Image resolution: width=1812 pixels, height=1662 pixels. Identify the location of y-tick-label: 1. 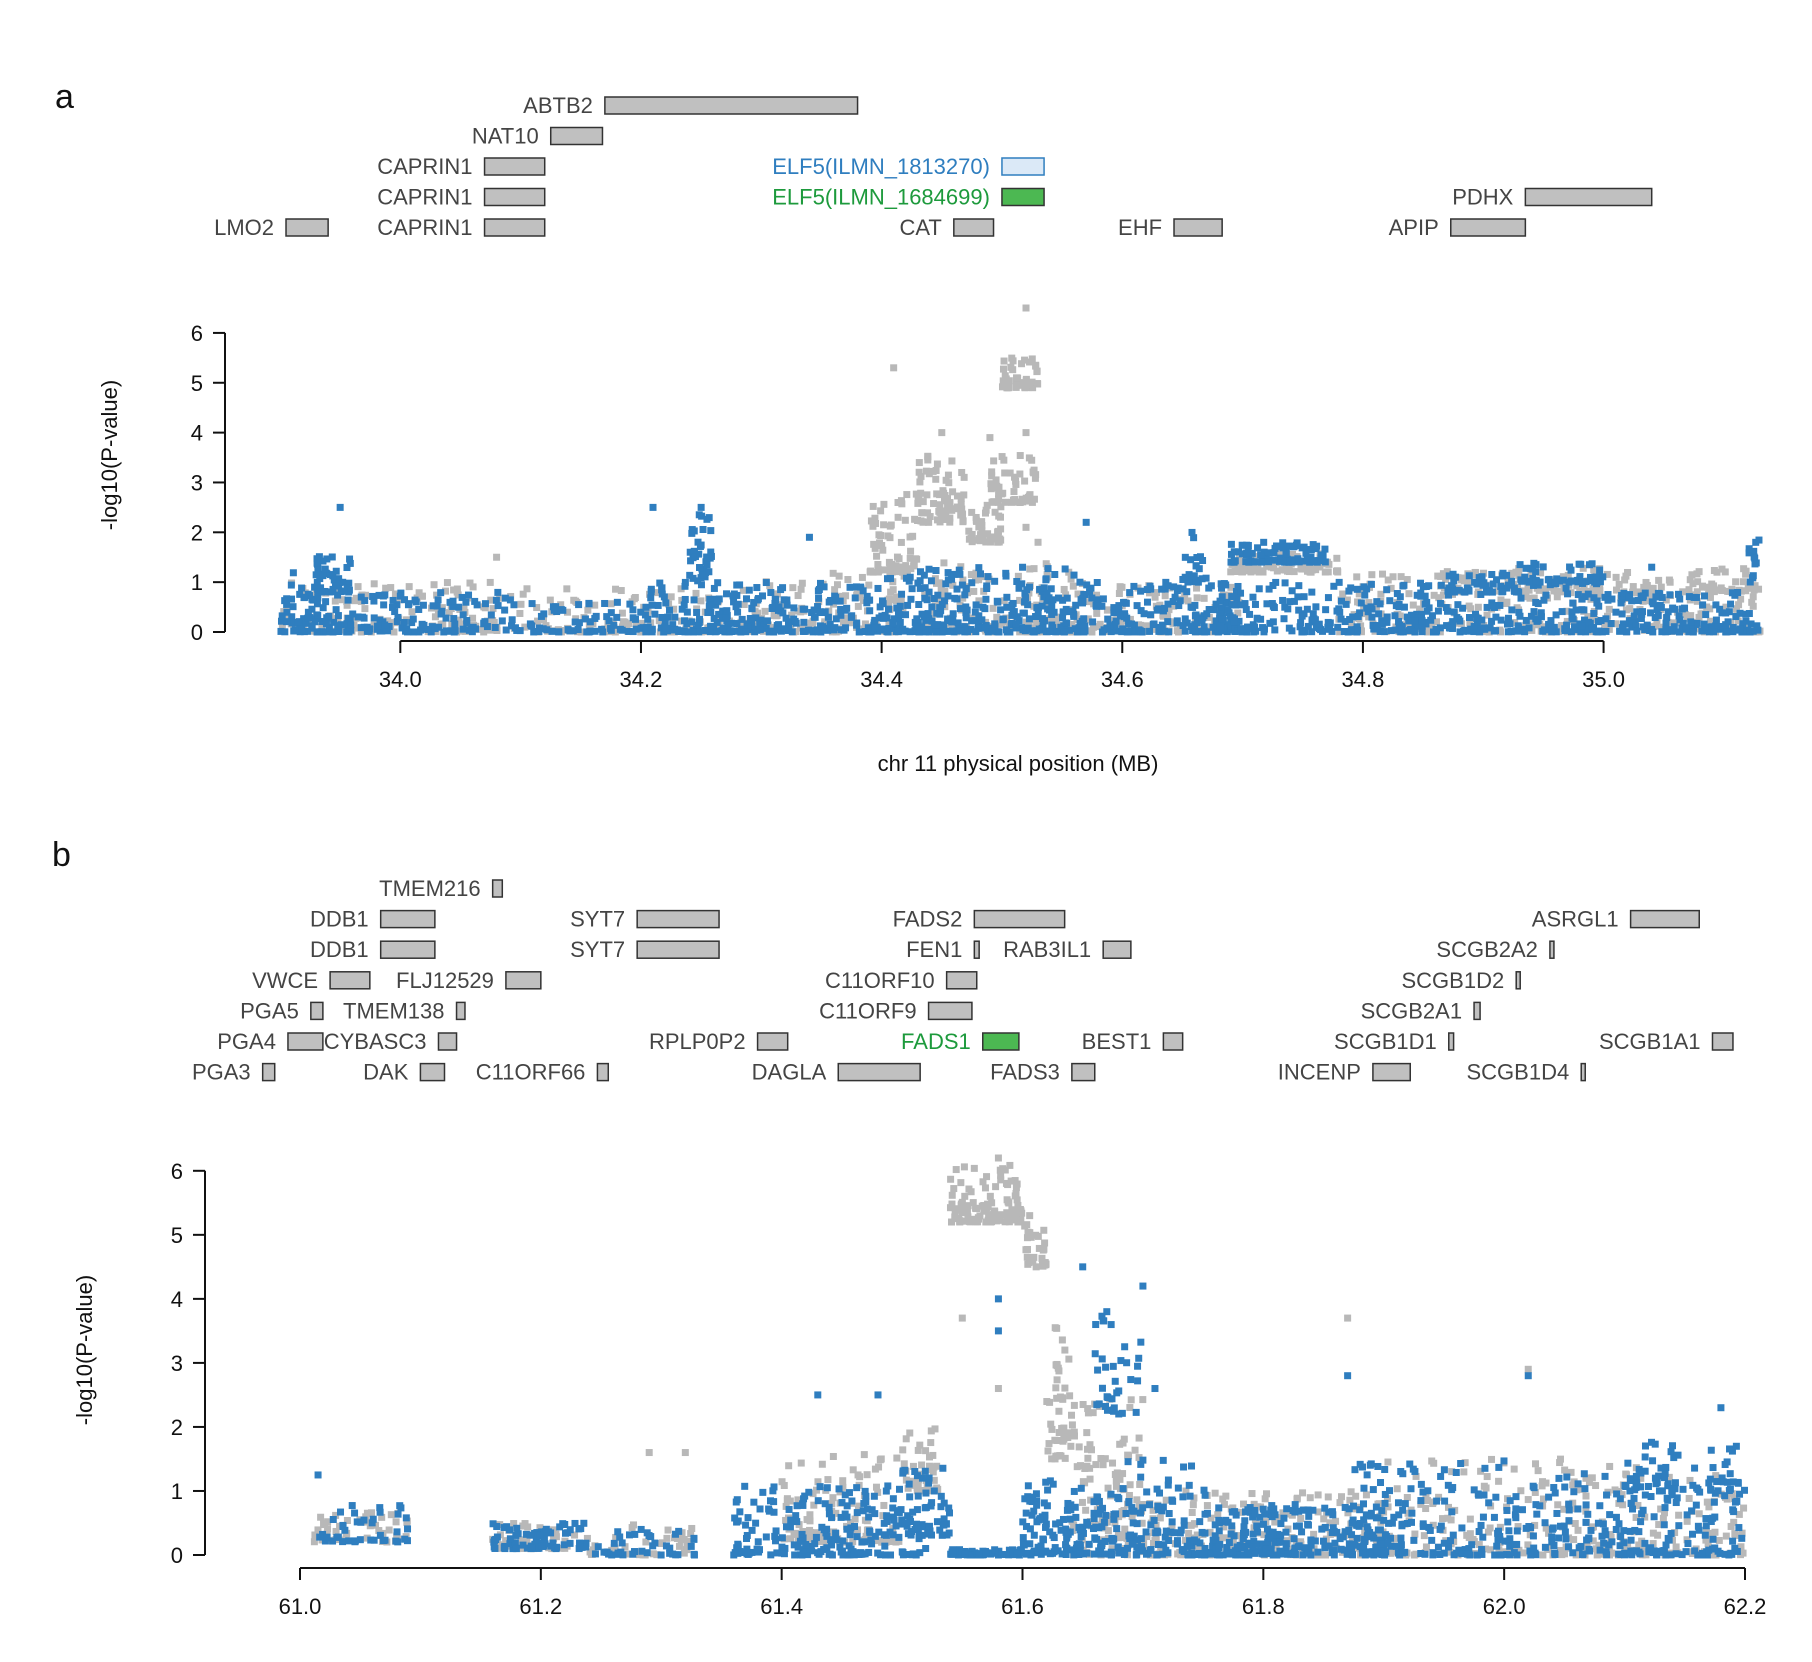
(197, 582).